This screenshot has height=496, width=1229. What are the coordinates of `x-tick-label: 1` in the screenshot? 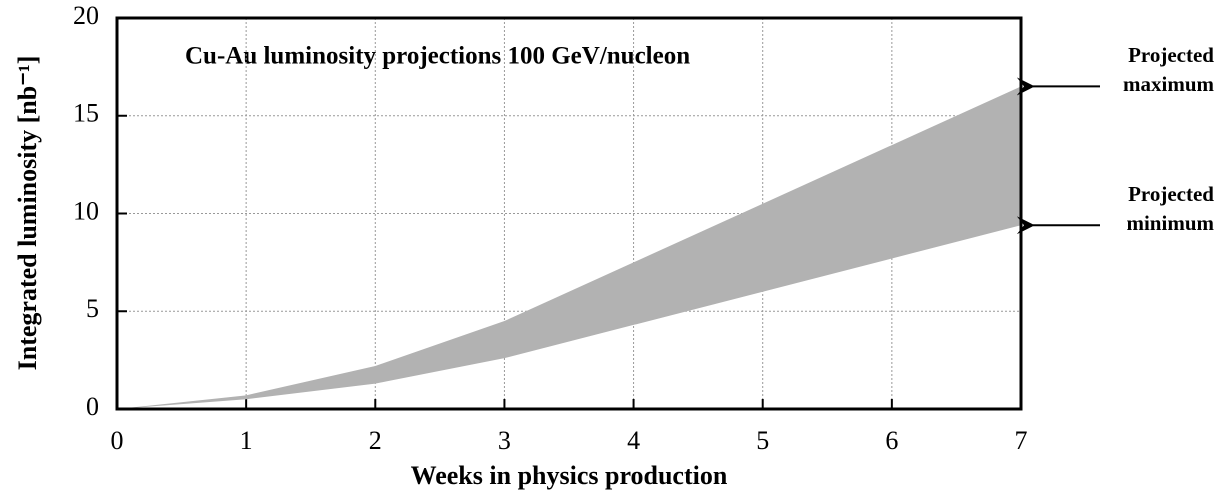 It's located at (246, 440).